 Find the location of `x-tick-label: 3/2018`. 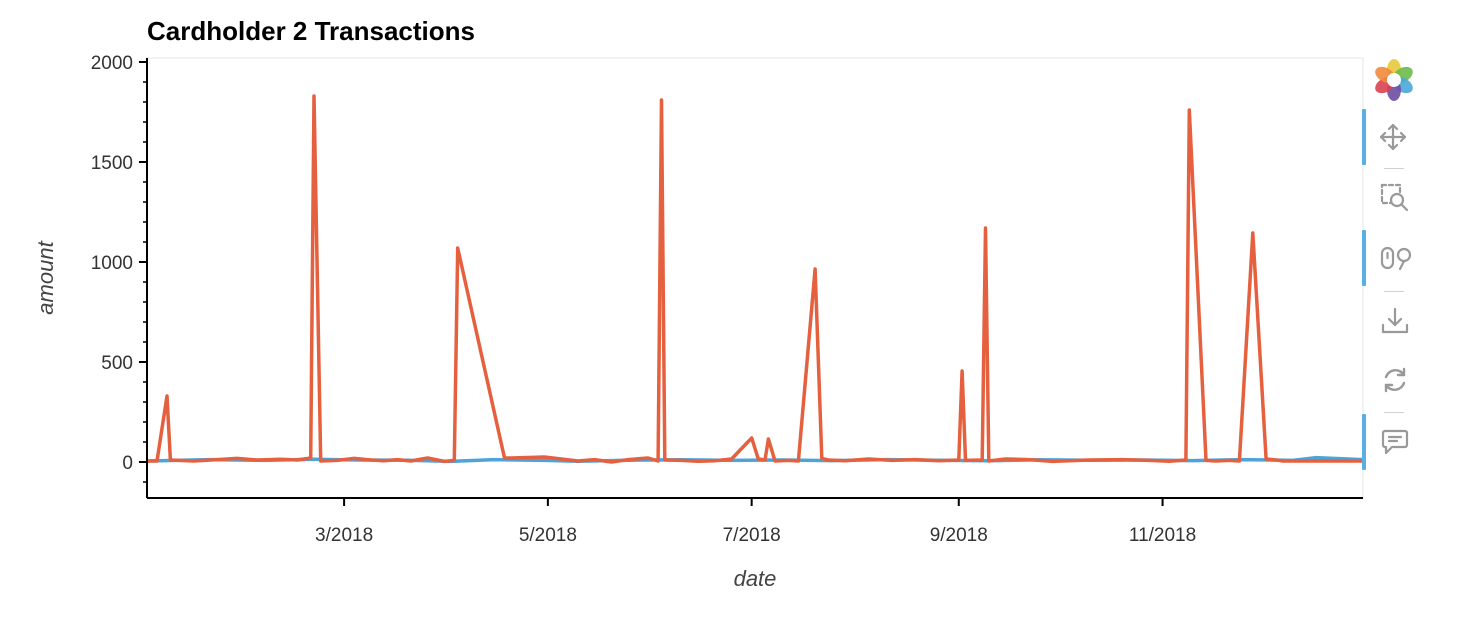

x-tick-label: 3/2018 is located at coordinates (344, 535).